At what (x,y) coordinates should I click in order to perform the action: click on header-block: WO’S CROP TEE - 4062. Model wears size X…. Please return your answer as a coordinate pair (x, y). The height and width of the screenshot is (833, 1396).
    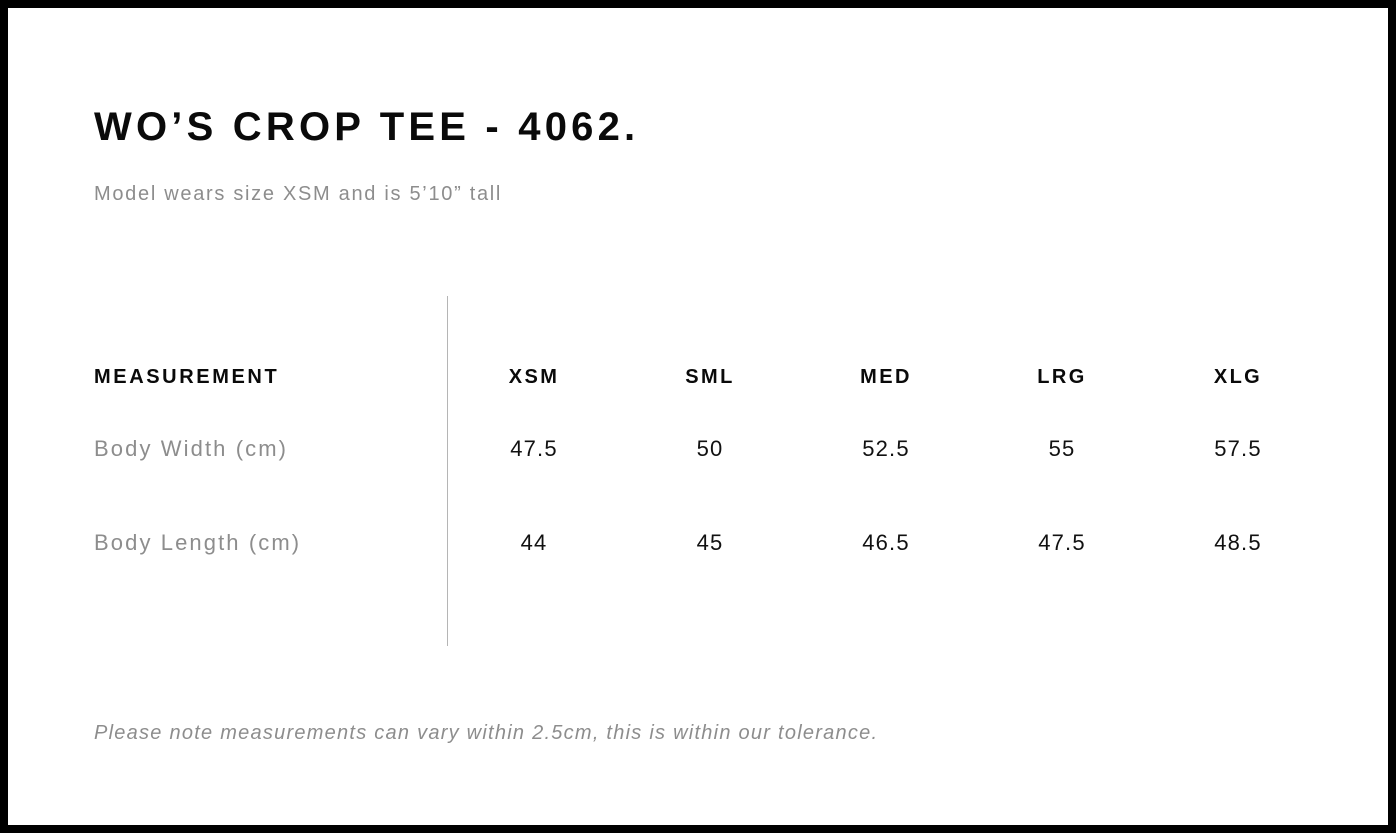
    Looking at the image, I should click on (709, 155).